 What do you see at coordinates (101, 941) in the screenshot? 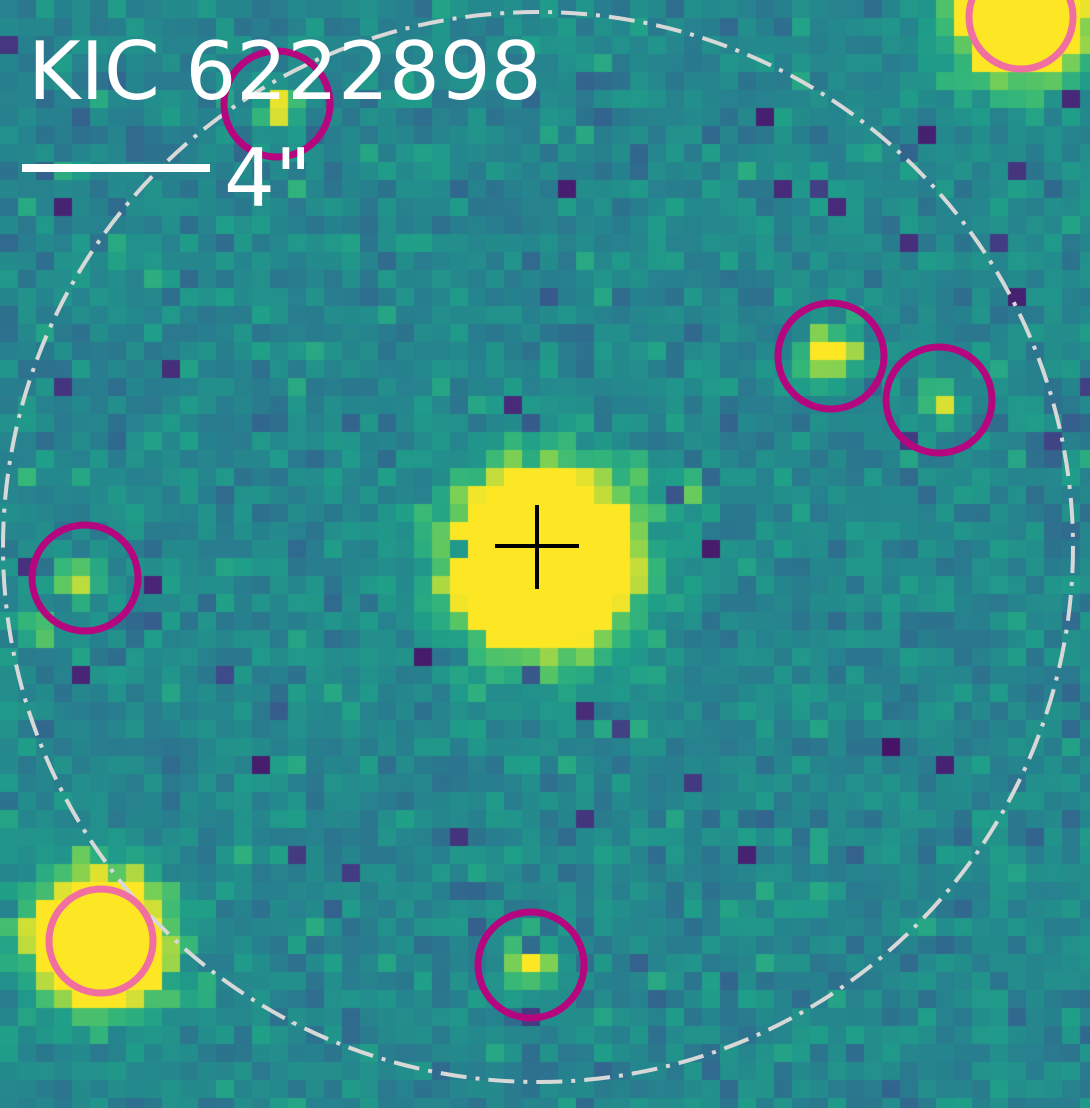
I see `bright-star-circle-bottom-left` at bounding box center [101, 941].